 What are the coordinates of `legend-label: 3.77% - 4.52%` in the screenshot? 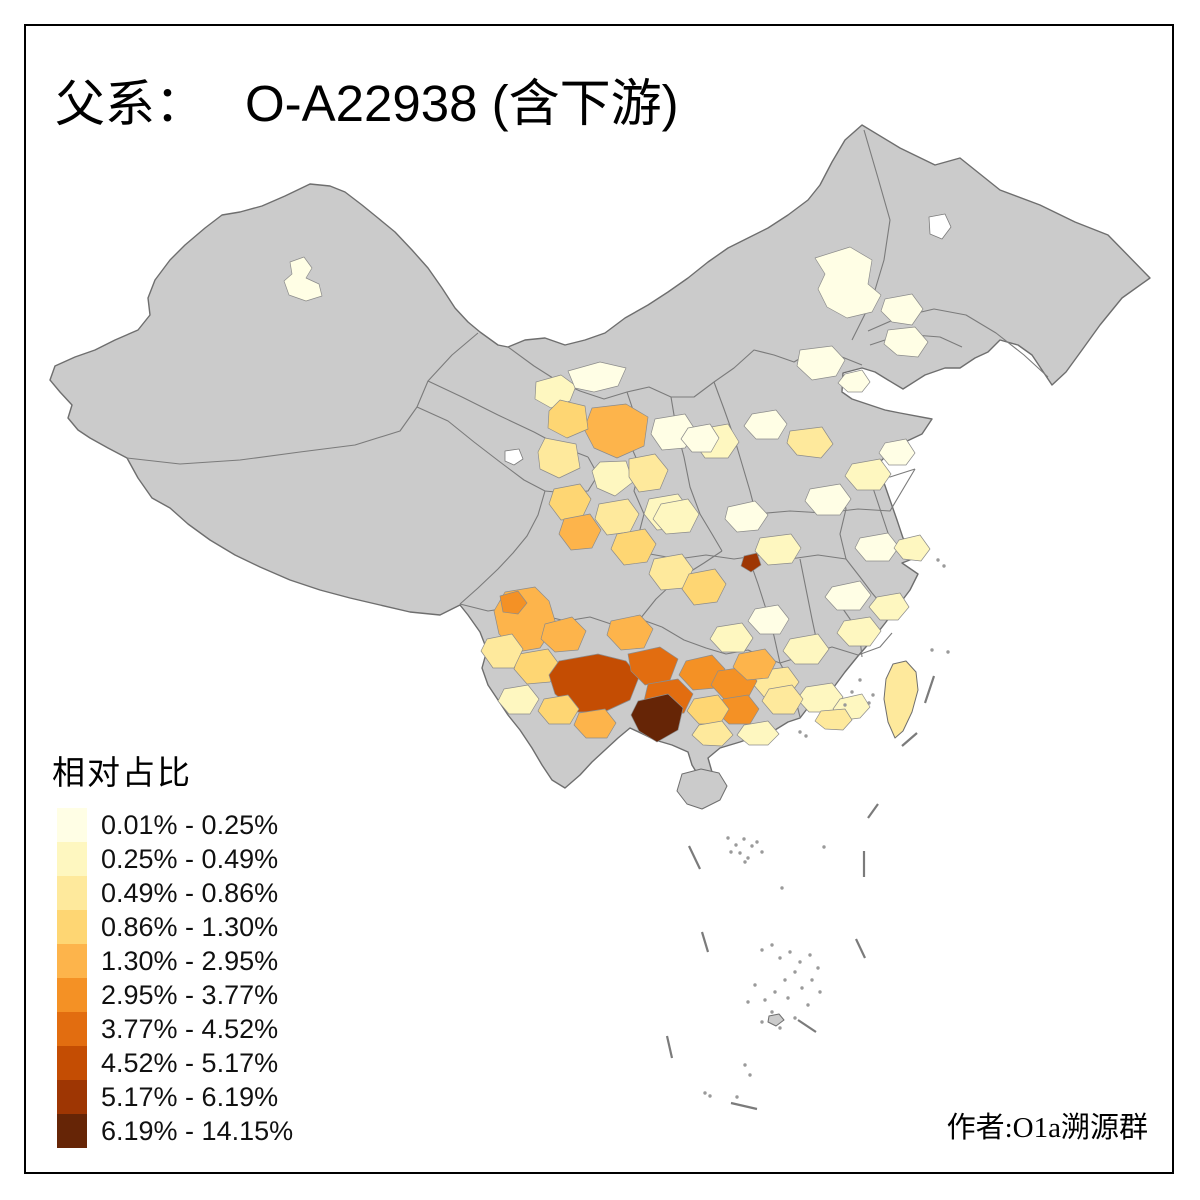 It's located at (190, 1028).